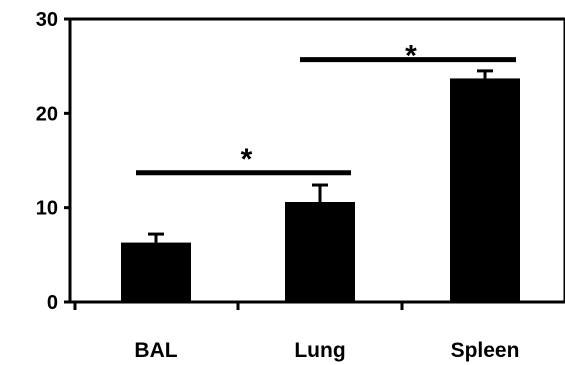 This screenshot has width=565, height=365. Describe the element at coordinates (47, 114) in the screenshot. I see `y-tick-label-20: 20` at that location.